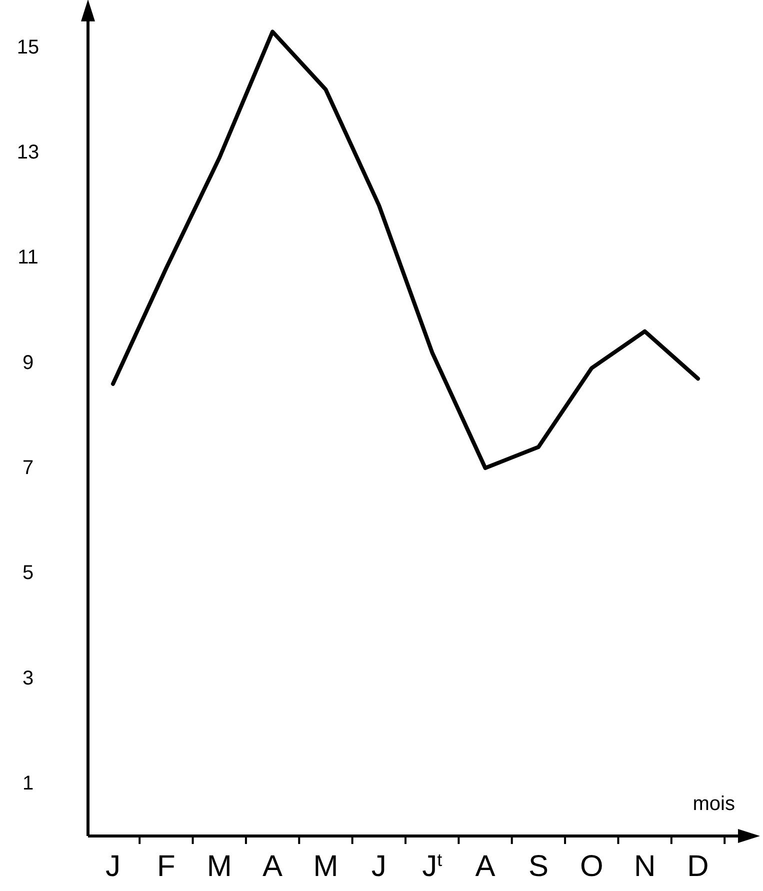  What do you see at coordinates (592, 866) in the screenshot?
I see `x-tick-label: O` at bounding box center [592, 866].